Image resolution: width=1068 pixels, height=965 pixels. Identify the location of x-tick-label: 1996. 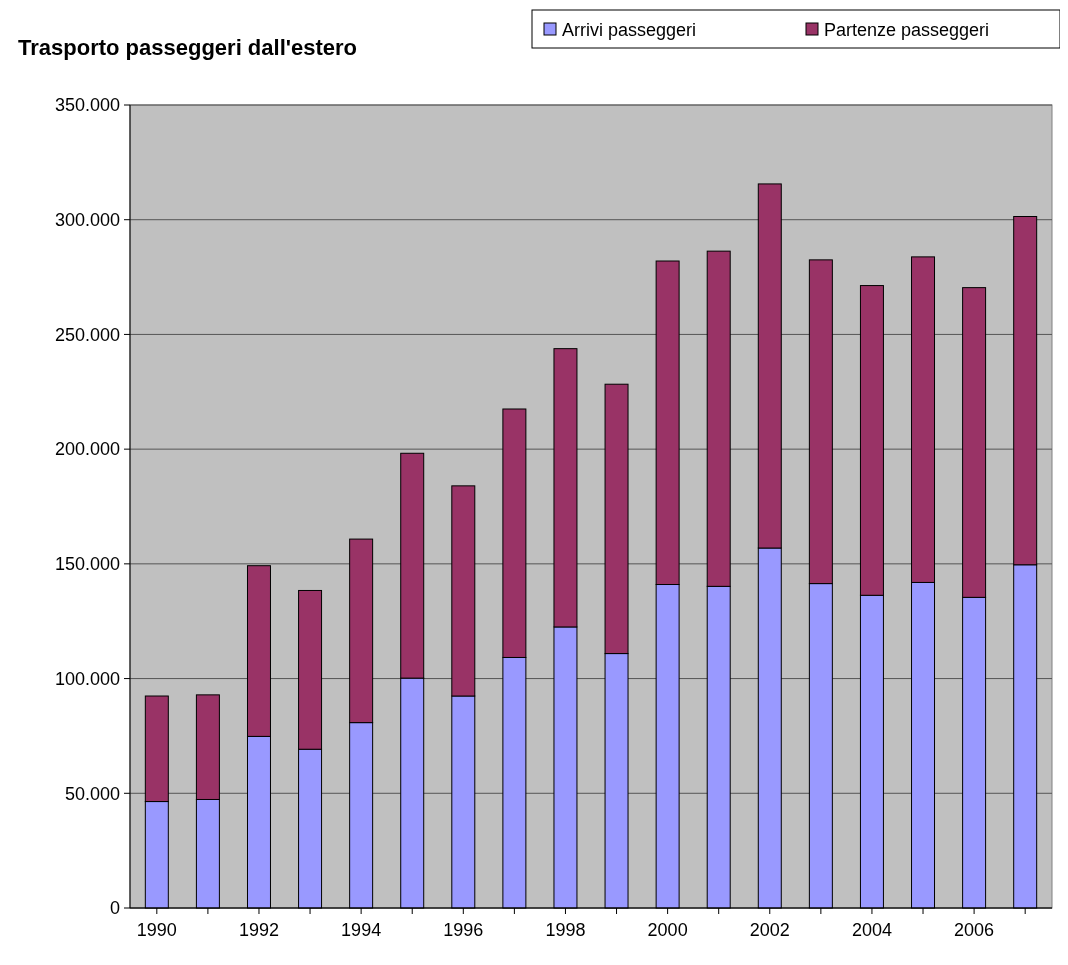
(463, 930).